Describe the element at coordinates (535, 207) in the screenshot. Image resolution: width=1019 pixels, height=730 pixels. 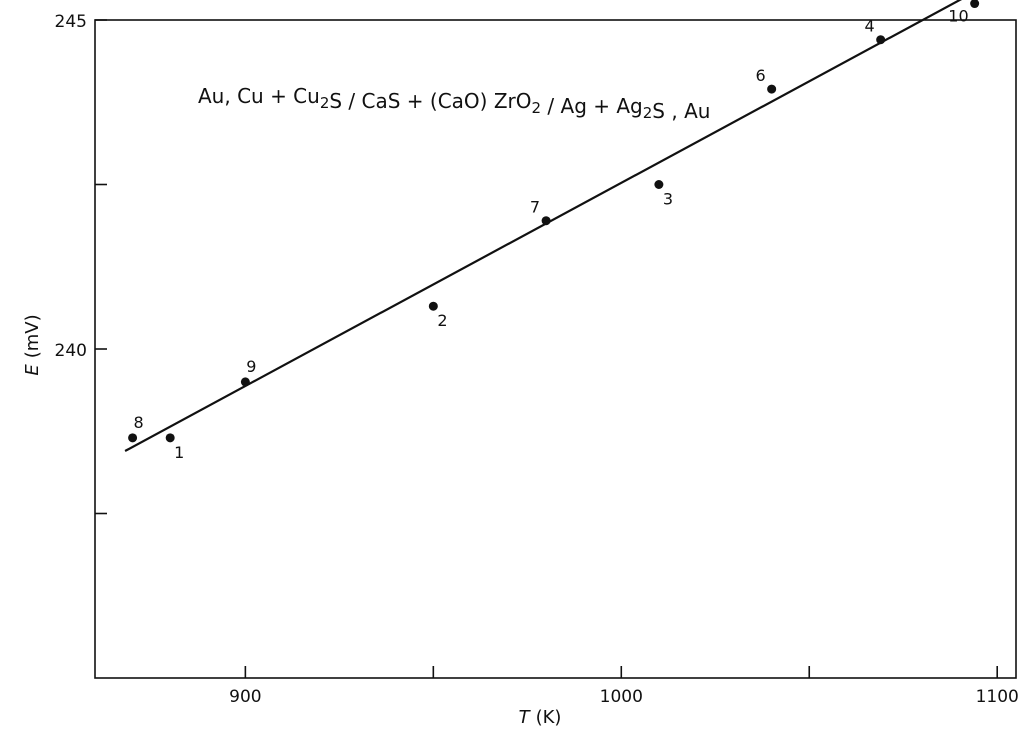
I see `data-point-label-7: 7` at that location.